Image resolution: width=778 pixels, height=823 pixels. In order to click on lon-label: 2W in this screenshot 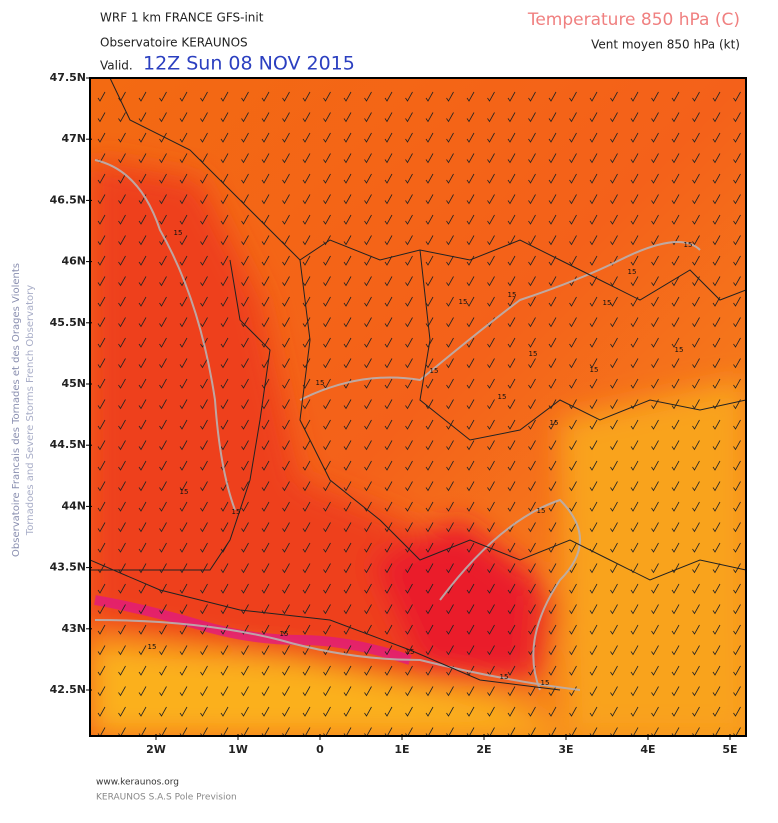, I will do `click(156, 749)`.